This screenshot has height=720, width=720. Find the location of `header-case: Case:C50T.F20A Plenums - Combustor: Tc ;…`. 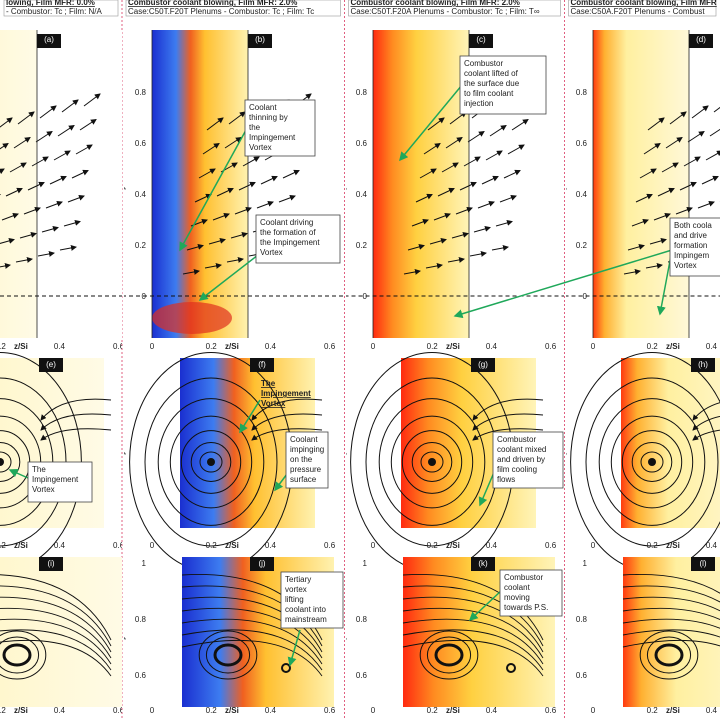

header-case: Case:C50T.F20A Plenums - Combustor: Tc ;… is located at coordinates (445, 11).